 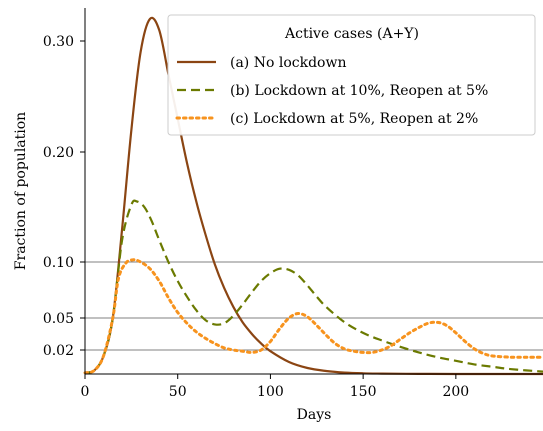 I want to click on x-tick-label: 0, so click(x=85, y=392).